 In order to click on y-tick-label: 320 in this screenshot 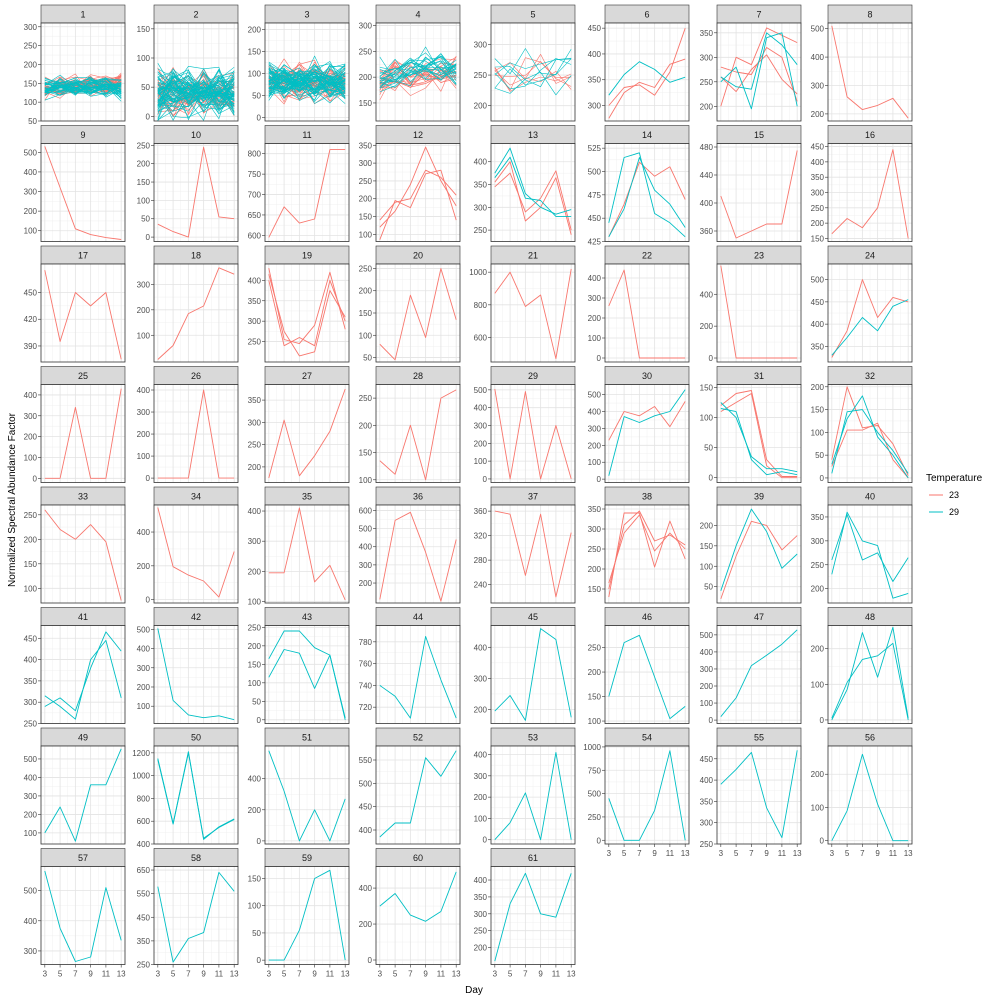, I will do `click(481, 536)`.